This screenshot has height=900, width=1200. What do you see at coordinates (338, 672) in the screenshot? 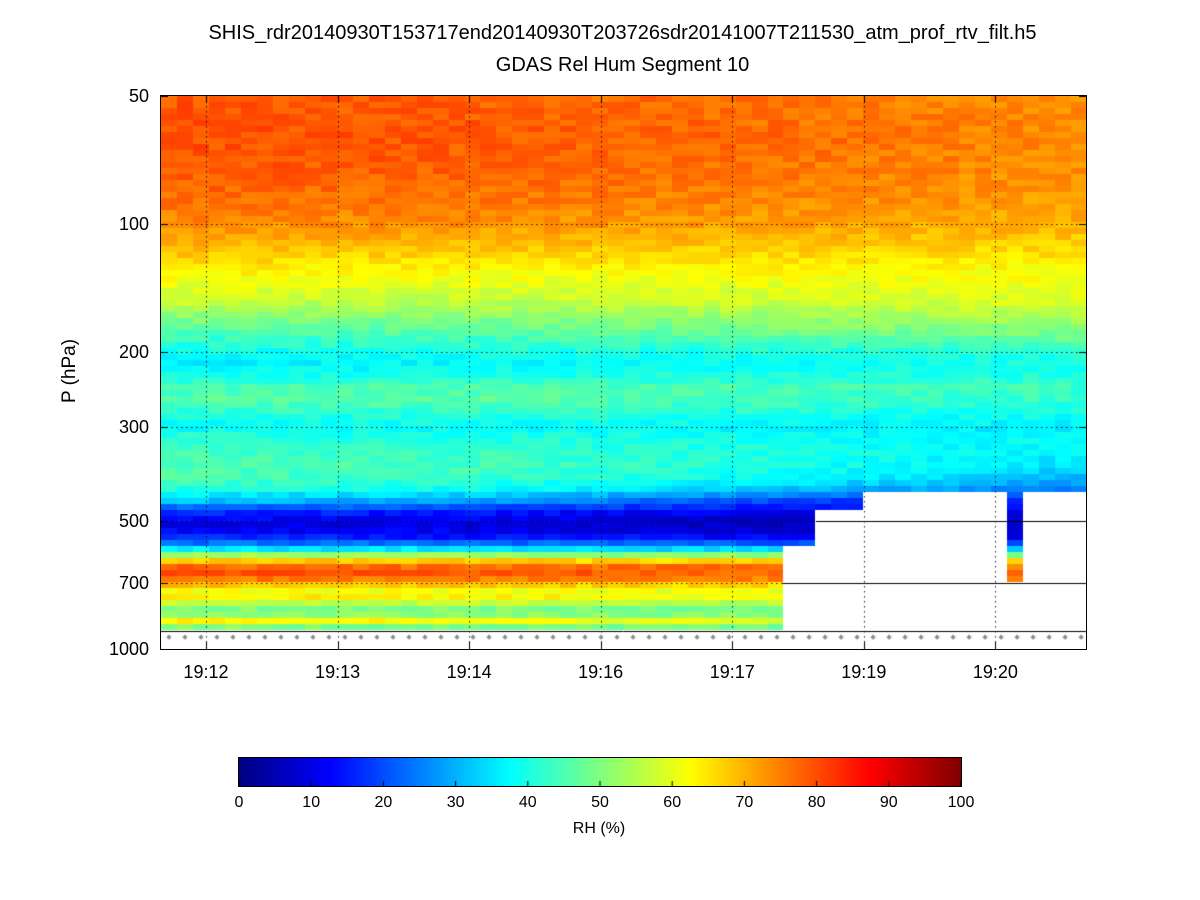
I see `x-tick-label: 19:13` at bounding box center [338, 672].